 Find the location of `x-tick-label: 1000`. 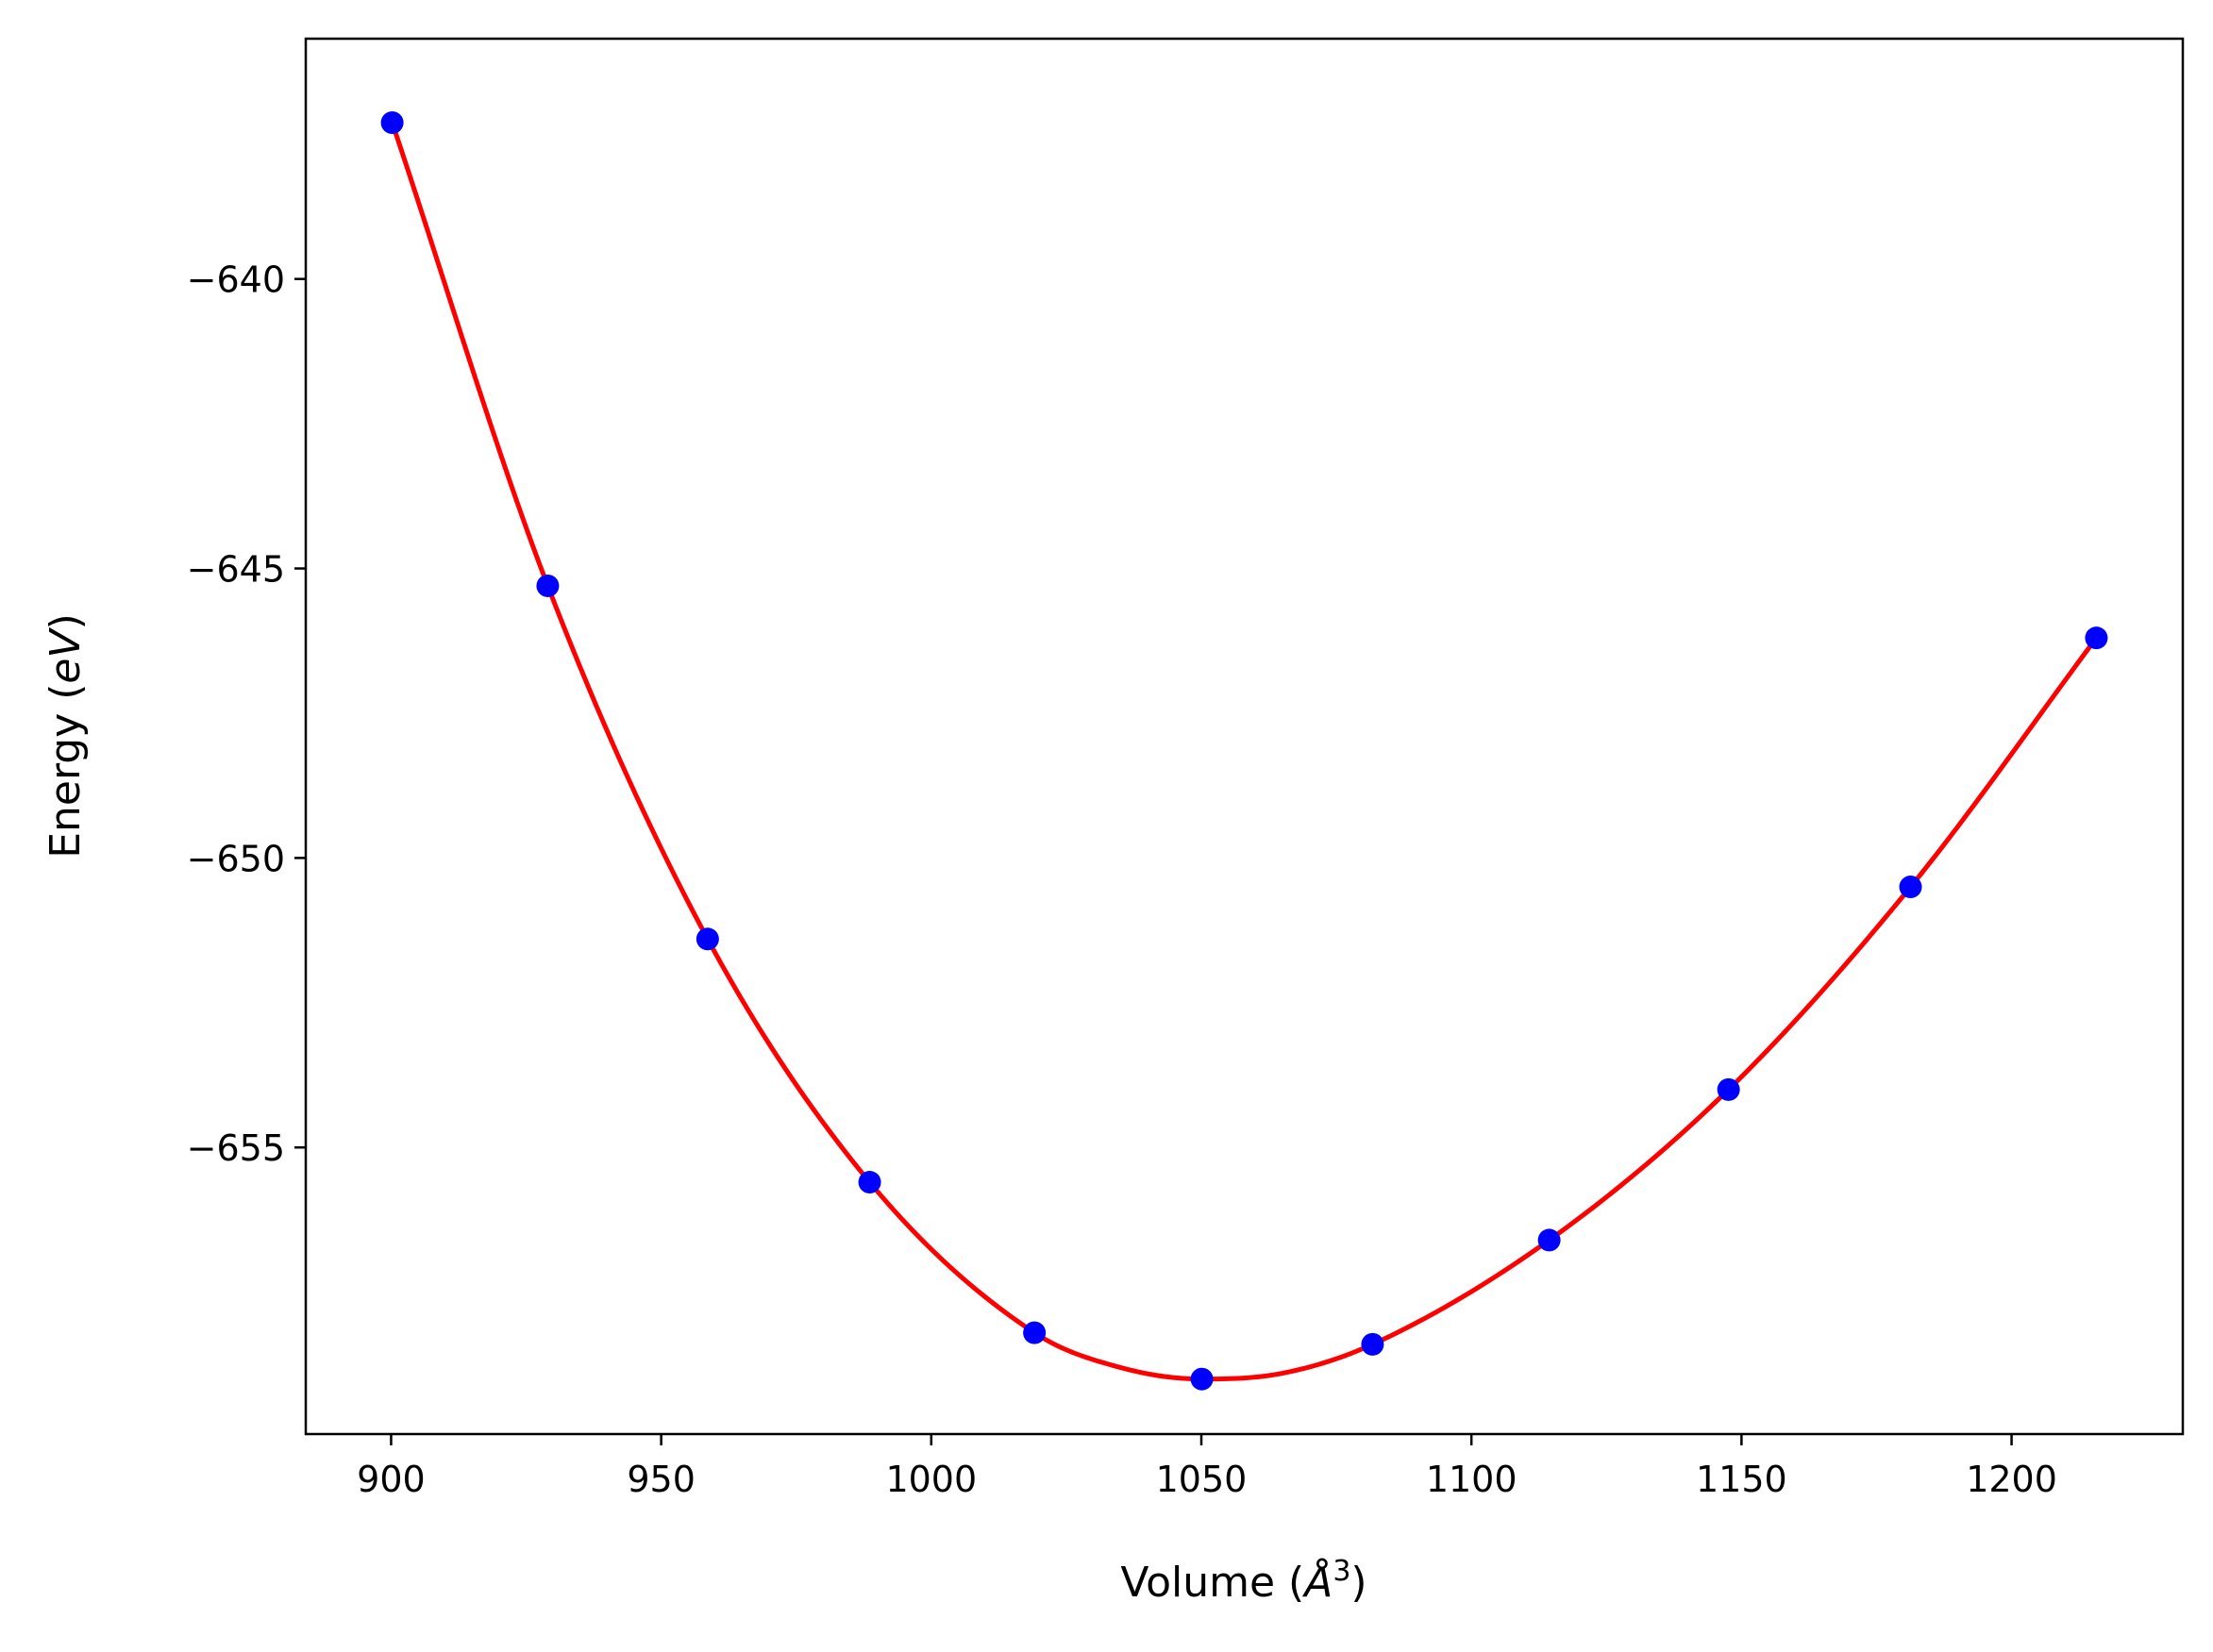

x-tick-label: 1000 is located at coordinates (931, 1479).